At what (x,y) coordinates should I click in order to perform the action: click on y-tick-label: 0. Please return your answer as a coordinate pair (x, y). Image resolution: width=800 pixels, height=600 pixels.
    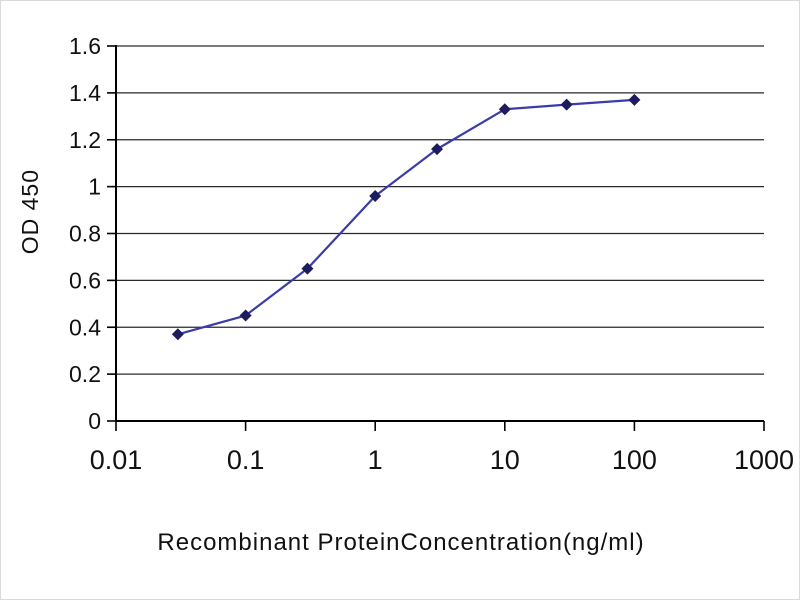
    Looking at the image, I should click on (94, 421).